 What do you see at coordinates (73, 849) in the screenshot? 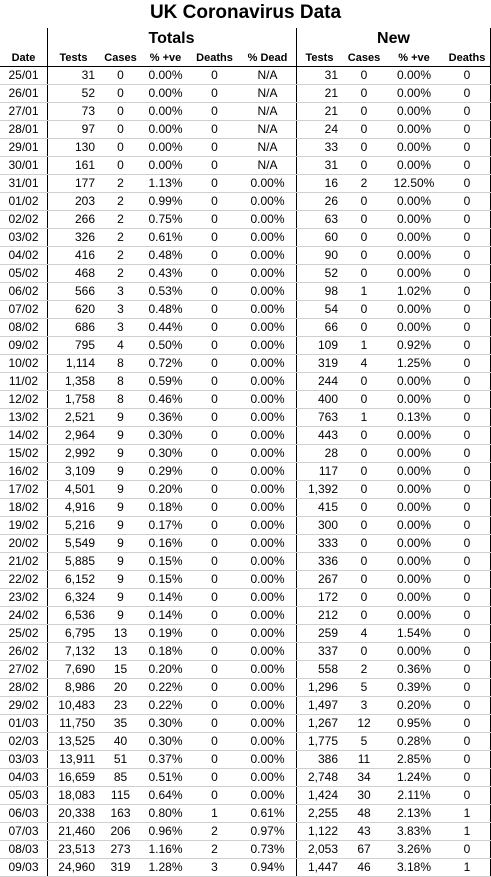
I see `cell-total-tests: 23,513` at bounding box center [73, 849].